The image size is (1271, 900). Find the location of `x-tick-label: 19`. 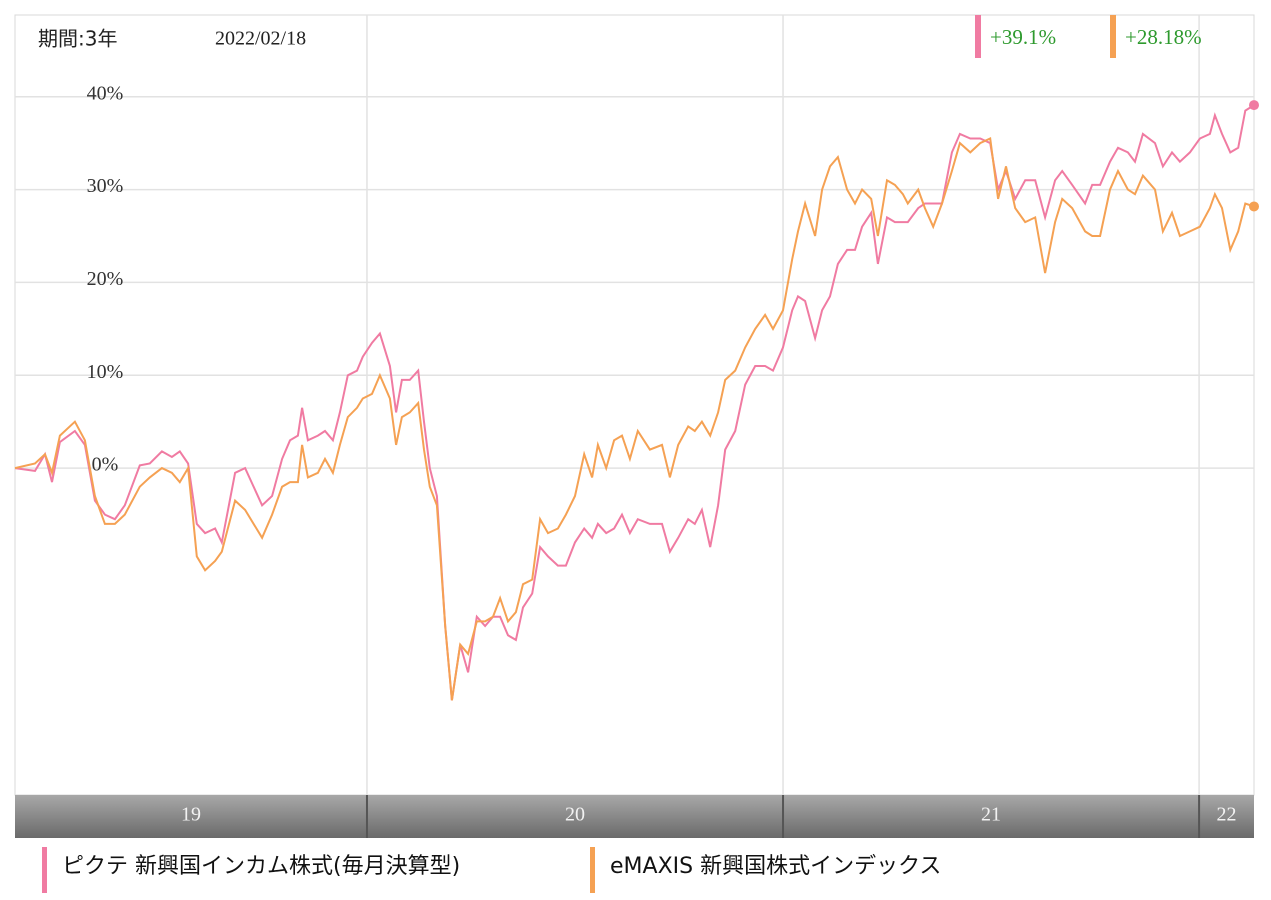

x-tick-label: 19 is located at coordinates (191, 815).